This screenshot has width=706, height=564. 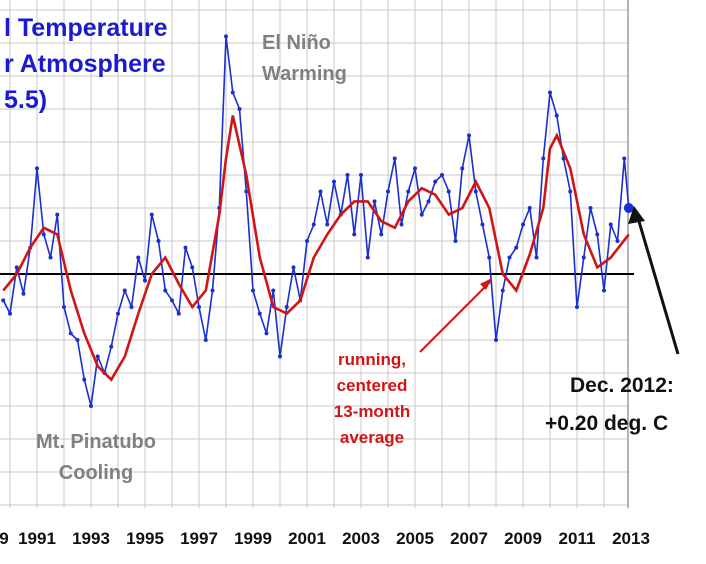 What do you see at coordinates (85, 64) in the screenshot?
I see `title-line-2: r Atmosphere` at bounding box center [85, 64].